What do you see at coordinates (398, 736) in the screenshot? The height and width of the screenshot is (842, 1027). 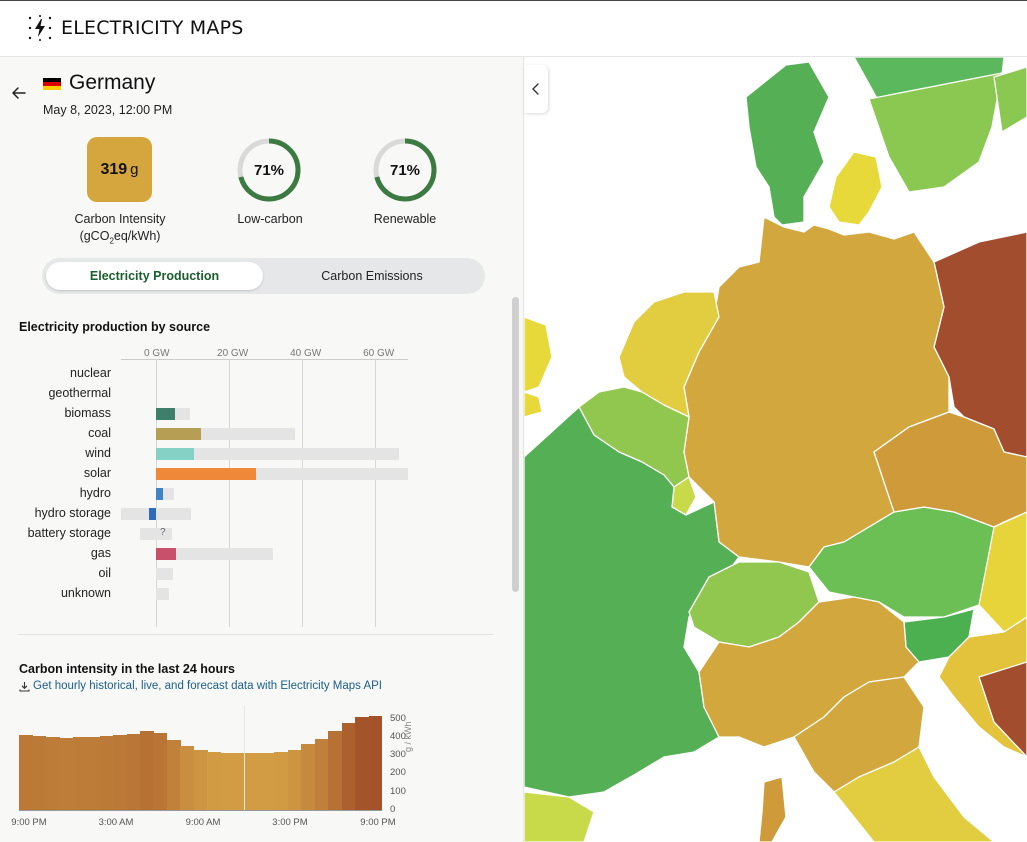 I see `history-y-tick: 400` at bounding box center [398, 736].